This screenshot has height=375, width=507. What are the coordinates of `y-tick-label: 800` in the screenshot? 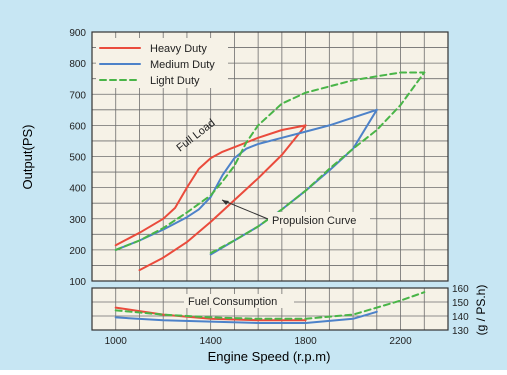 It's located at (77, 64).